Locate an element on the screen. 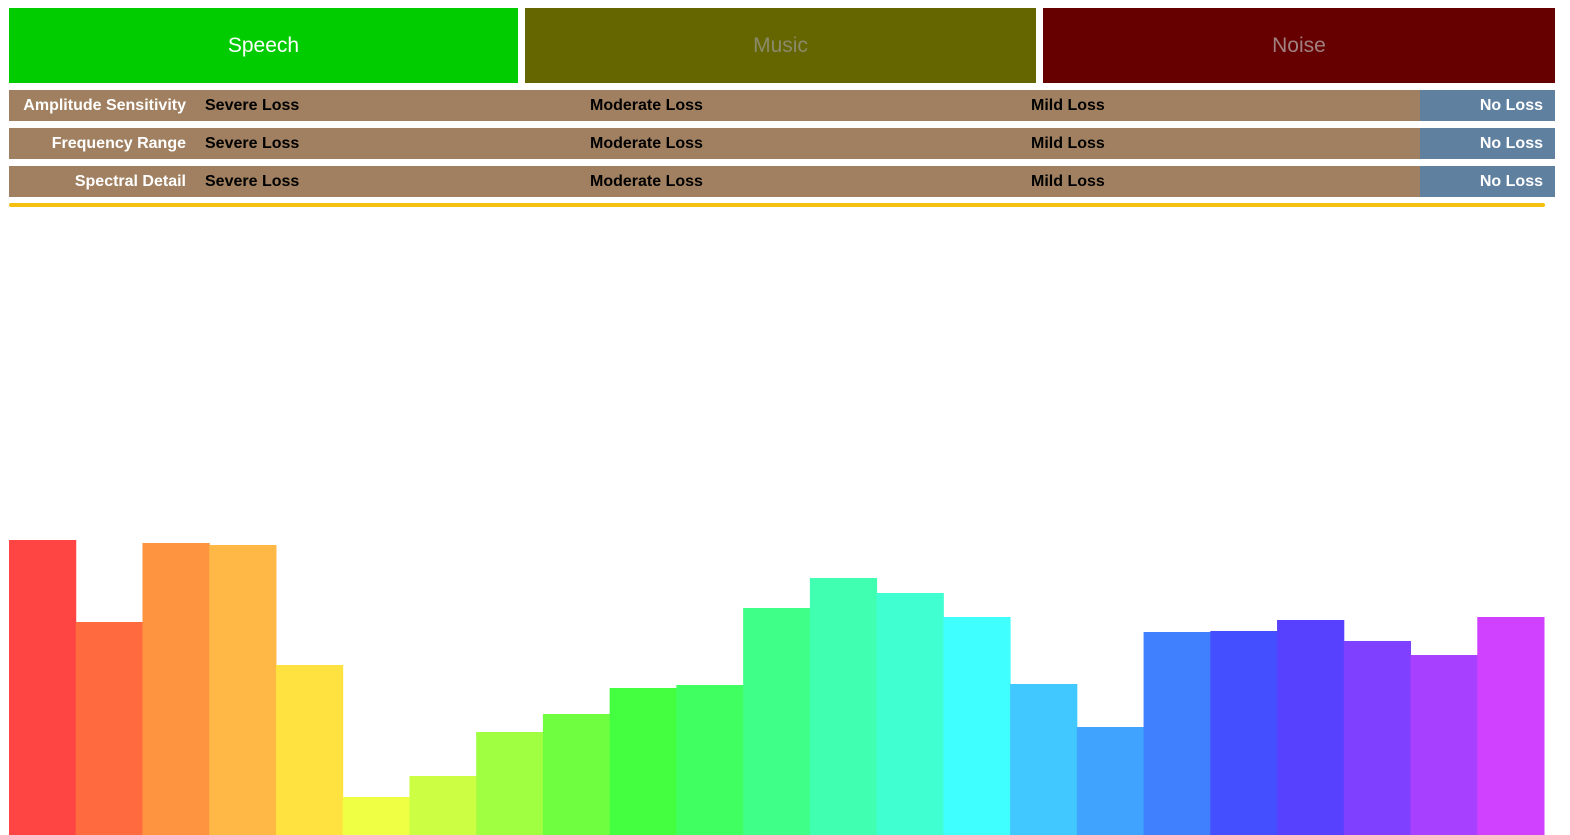 Image resolution: width=1570 pixels, height=835 pixels. tab-button: Speech is located at coordinates (263, 45).